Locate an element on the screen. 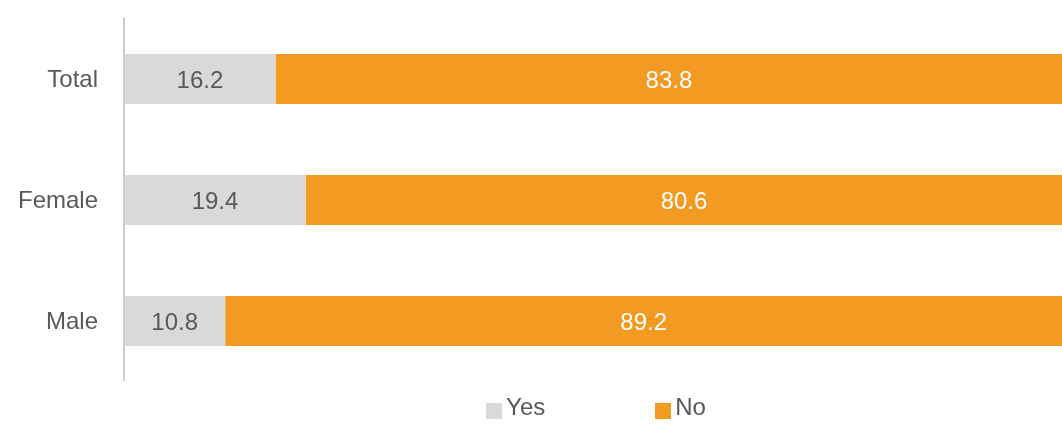 The height and width of the screenshot is (436, 1062). data-label: 10.8 is located at coordinates (175, 321).